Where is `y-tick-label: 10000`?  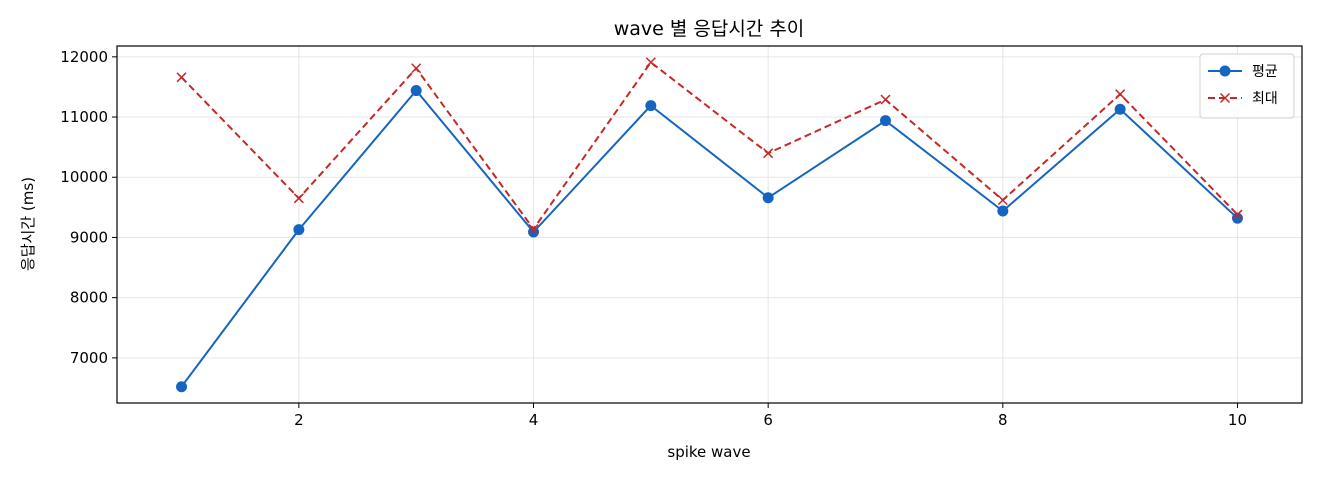 y-tick-label: 10000 is located at coordinates (84, 177).